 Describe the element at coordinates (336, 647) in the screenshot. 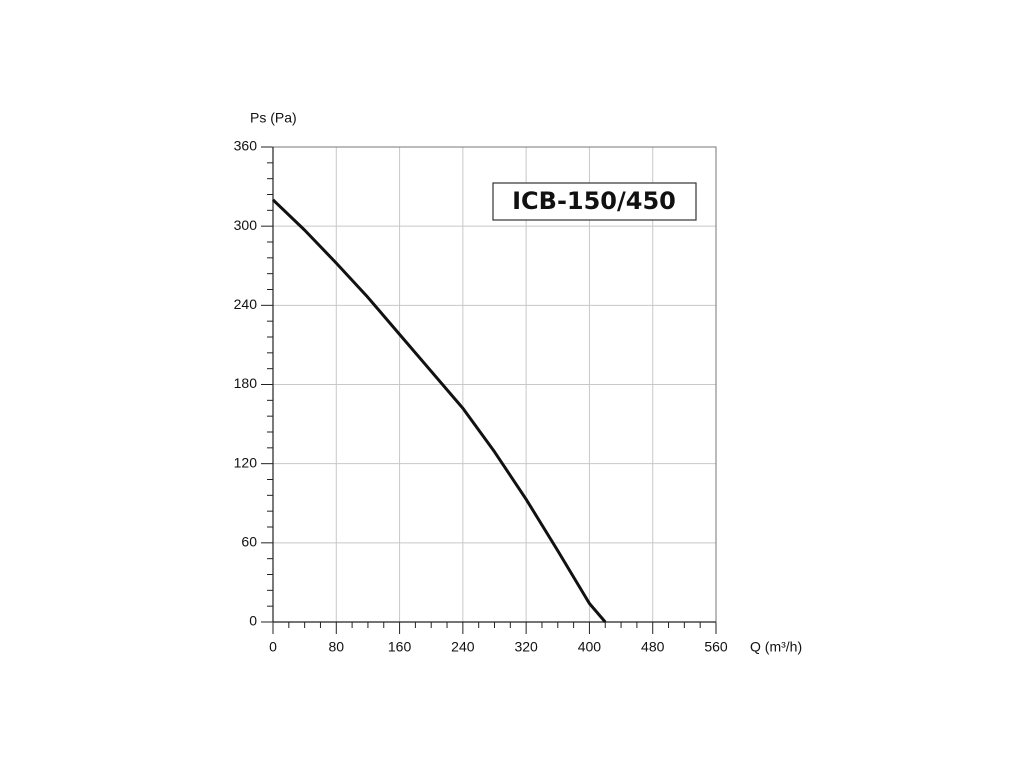

I see `x-tick-label: 80` at that location.